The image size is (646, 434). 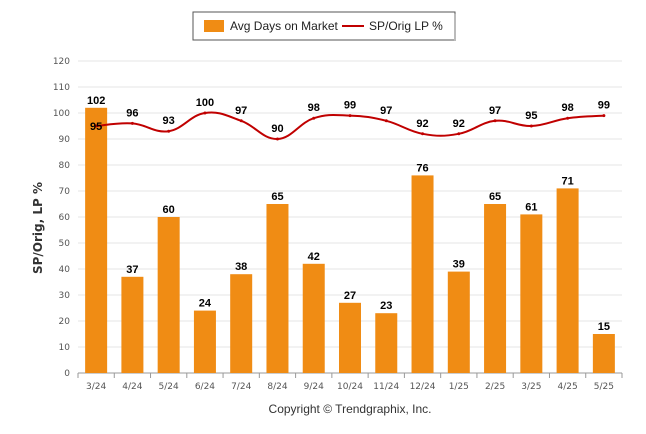 What do you see at coordinates (205, 103) in the screenshot?
I see `line-data-label: 100` at bounding box center [205, 103].